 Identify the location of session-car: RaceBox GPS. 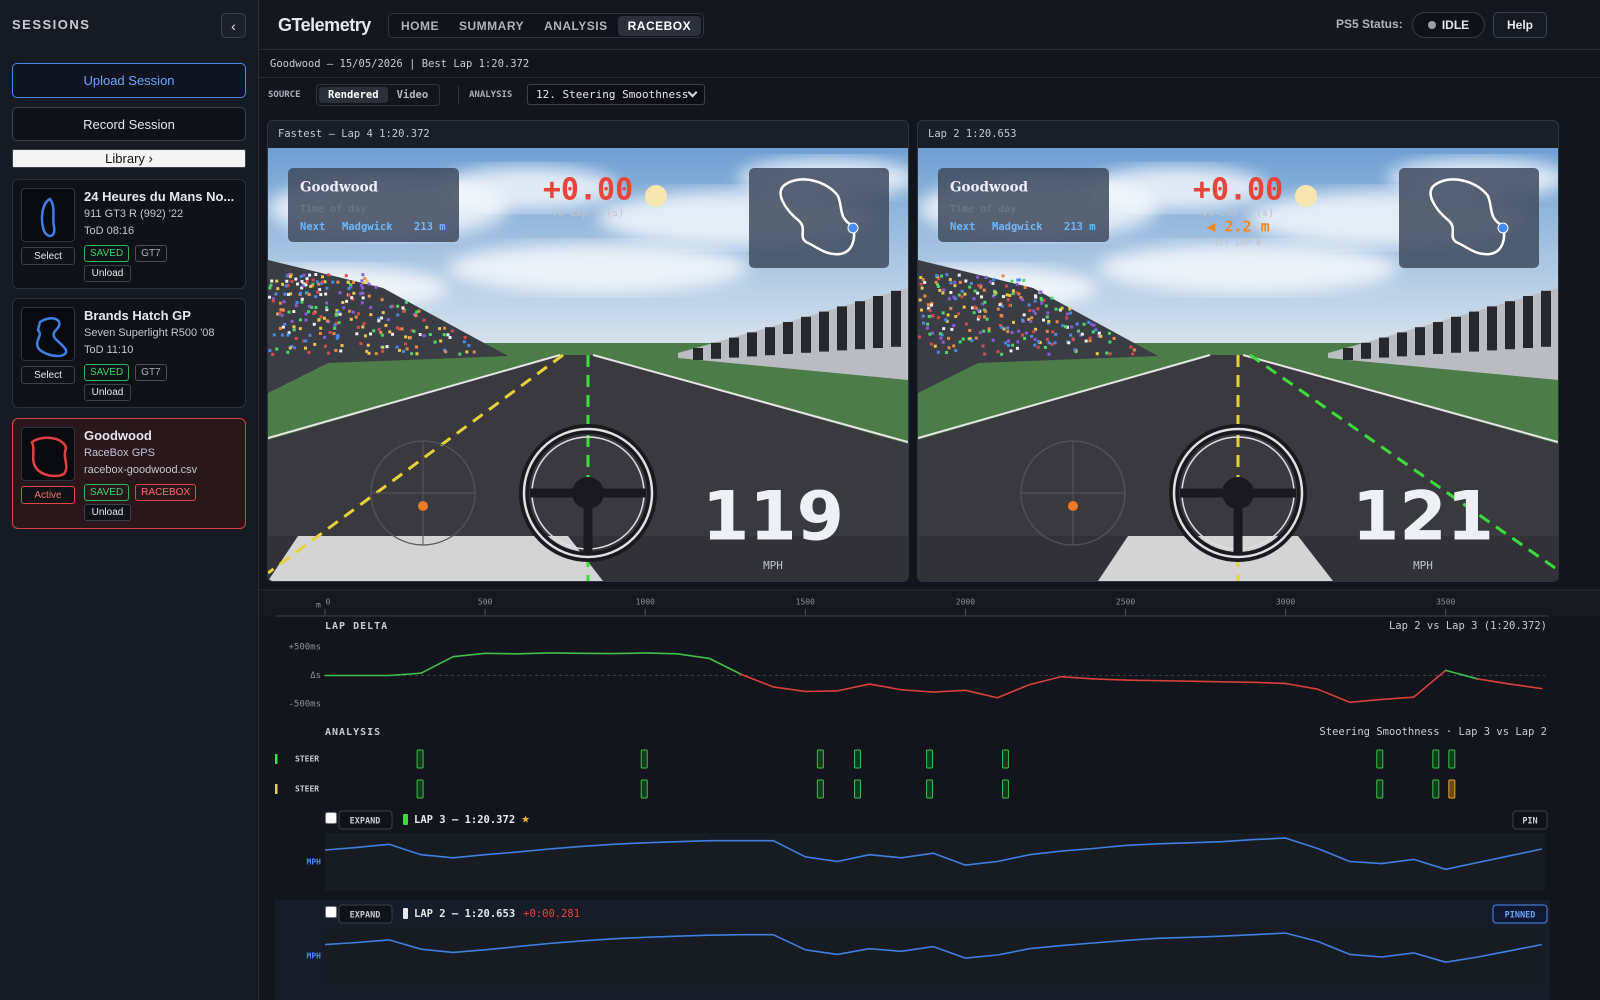
(119, 453).